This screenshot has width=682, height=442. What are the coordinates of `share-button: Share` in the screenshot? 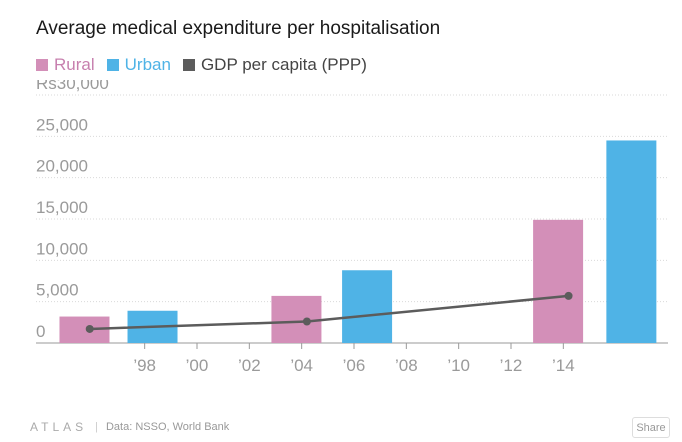 It's located at (651, 427).